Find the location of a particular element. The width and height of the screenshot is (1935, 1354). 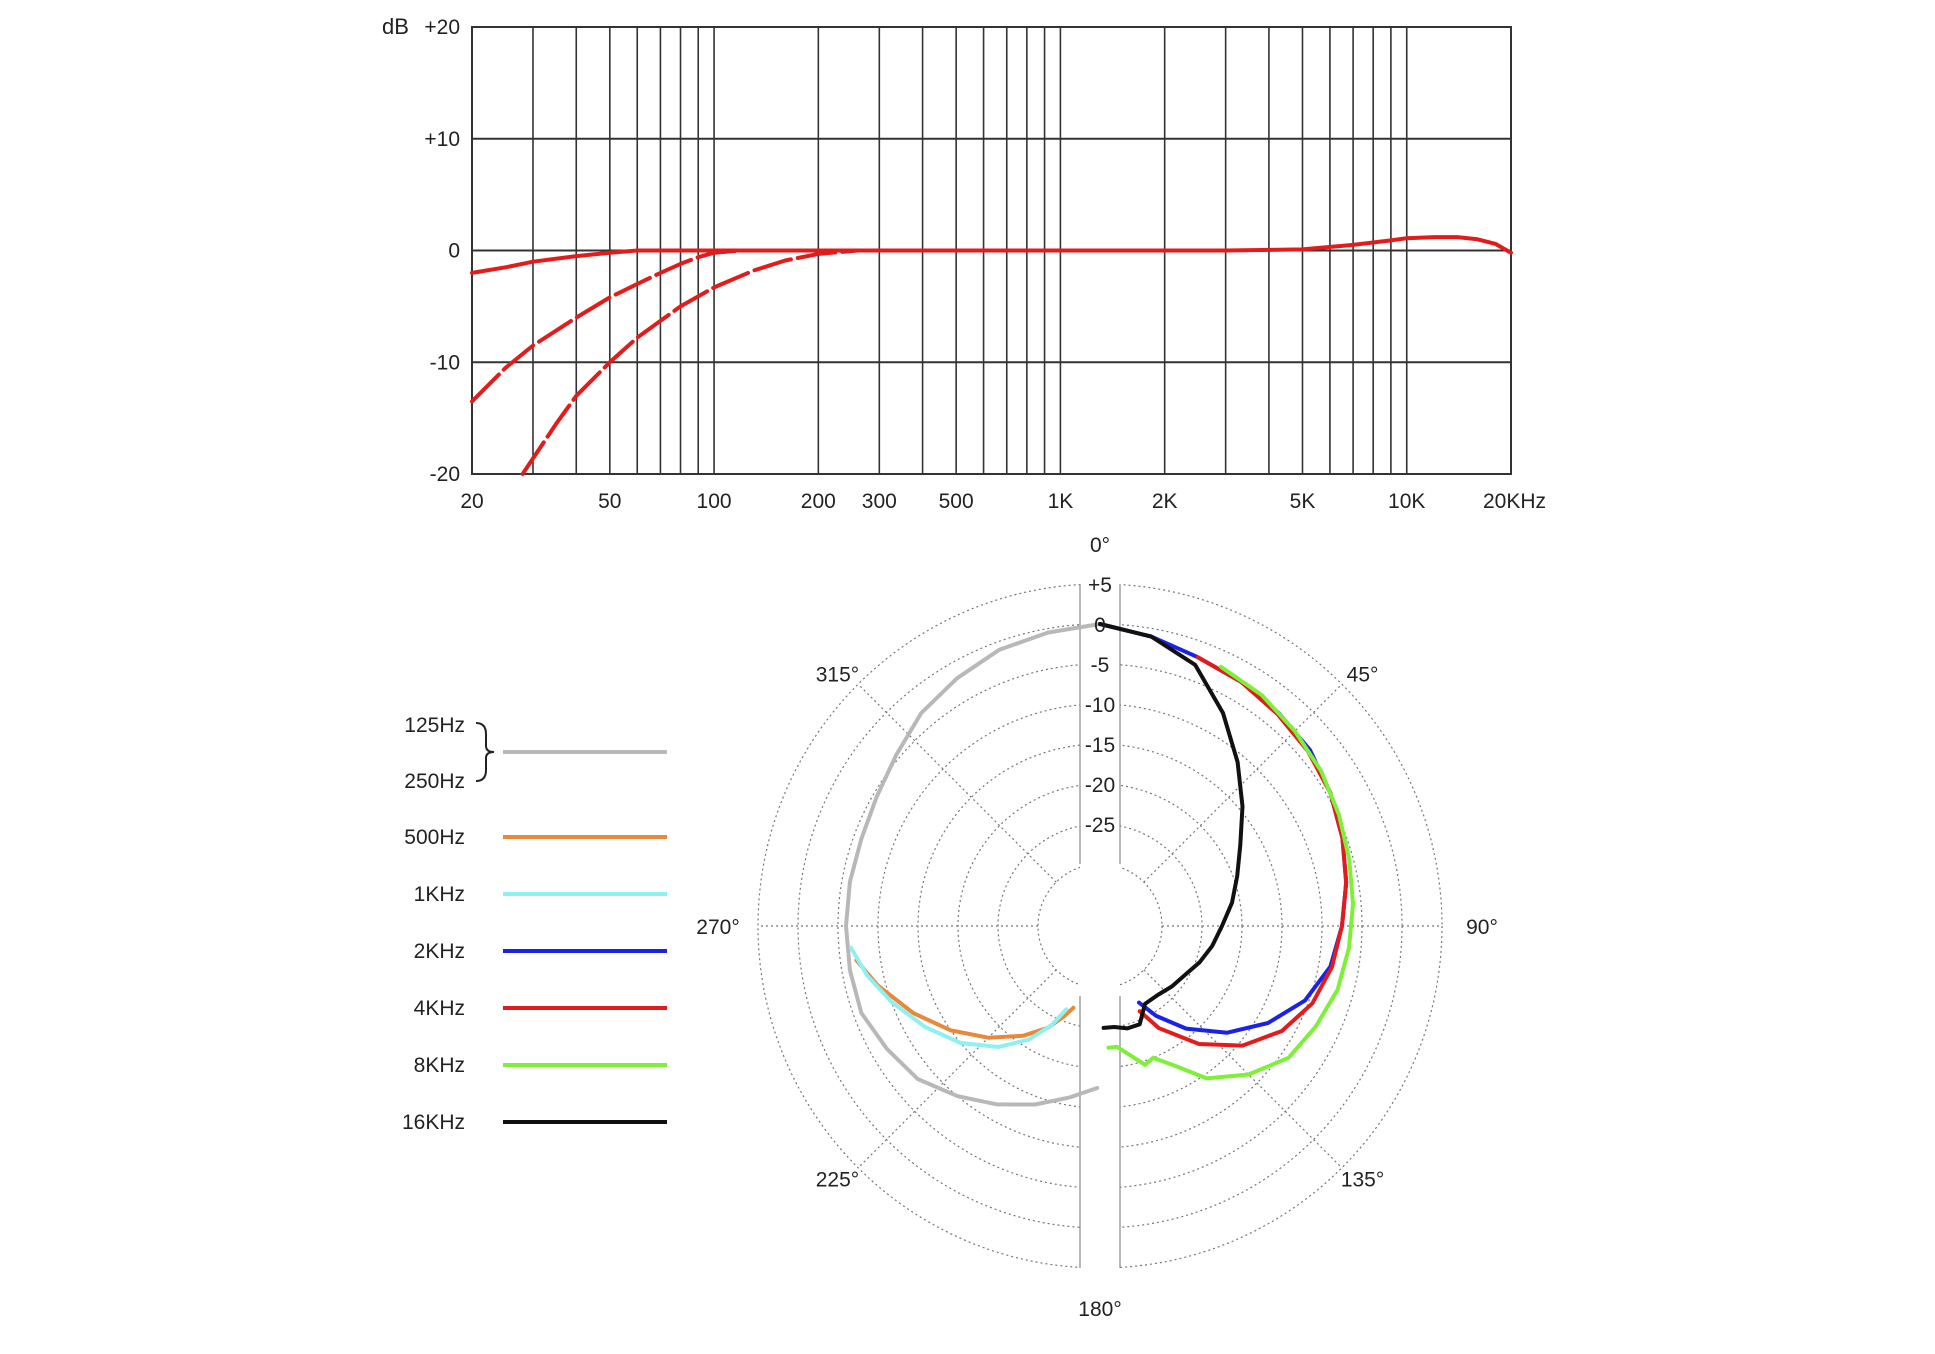

x-tick-label: 500 is located at coordinates (956, 501).